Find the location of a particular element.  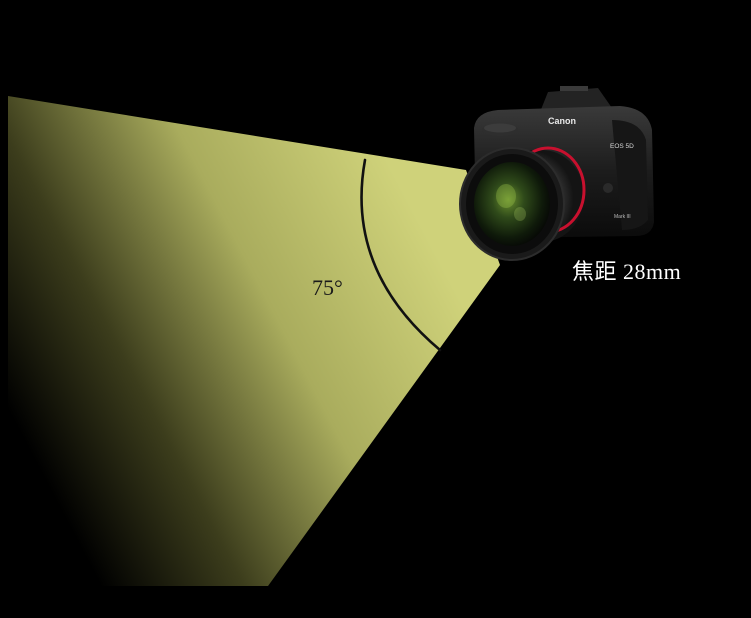

dslr-camera-icon: Canon EOS 5D Mark III is located at coordinates (556, 173).